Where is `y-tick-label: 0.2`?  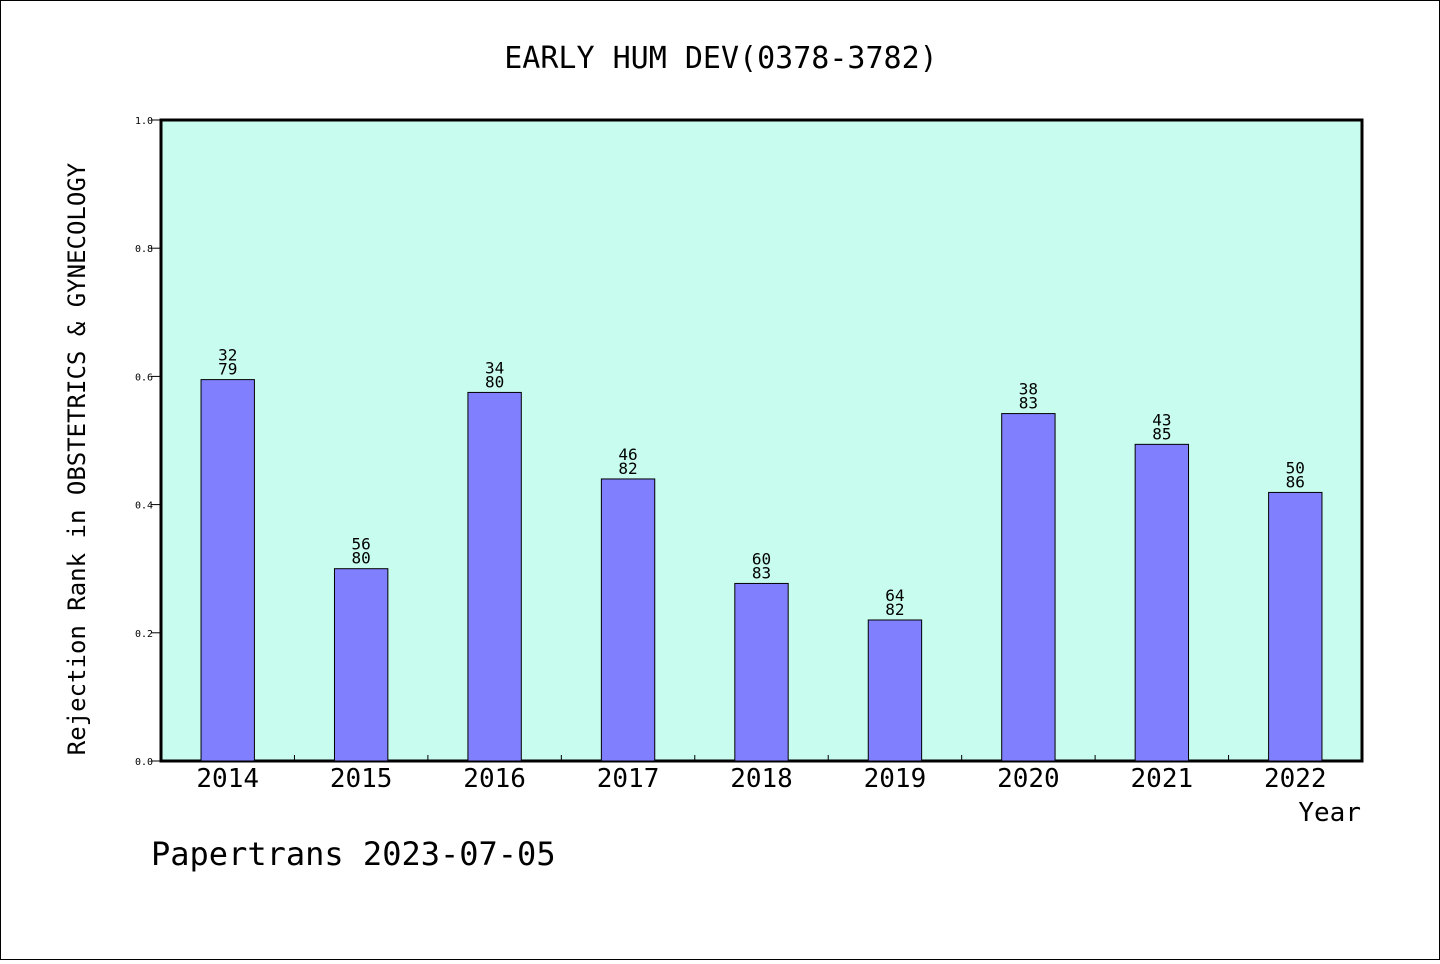
y-tick-label: 0.2 is located at coordinates (144, 634).